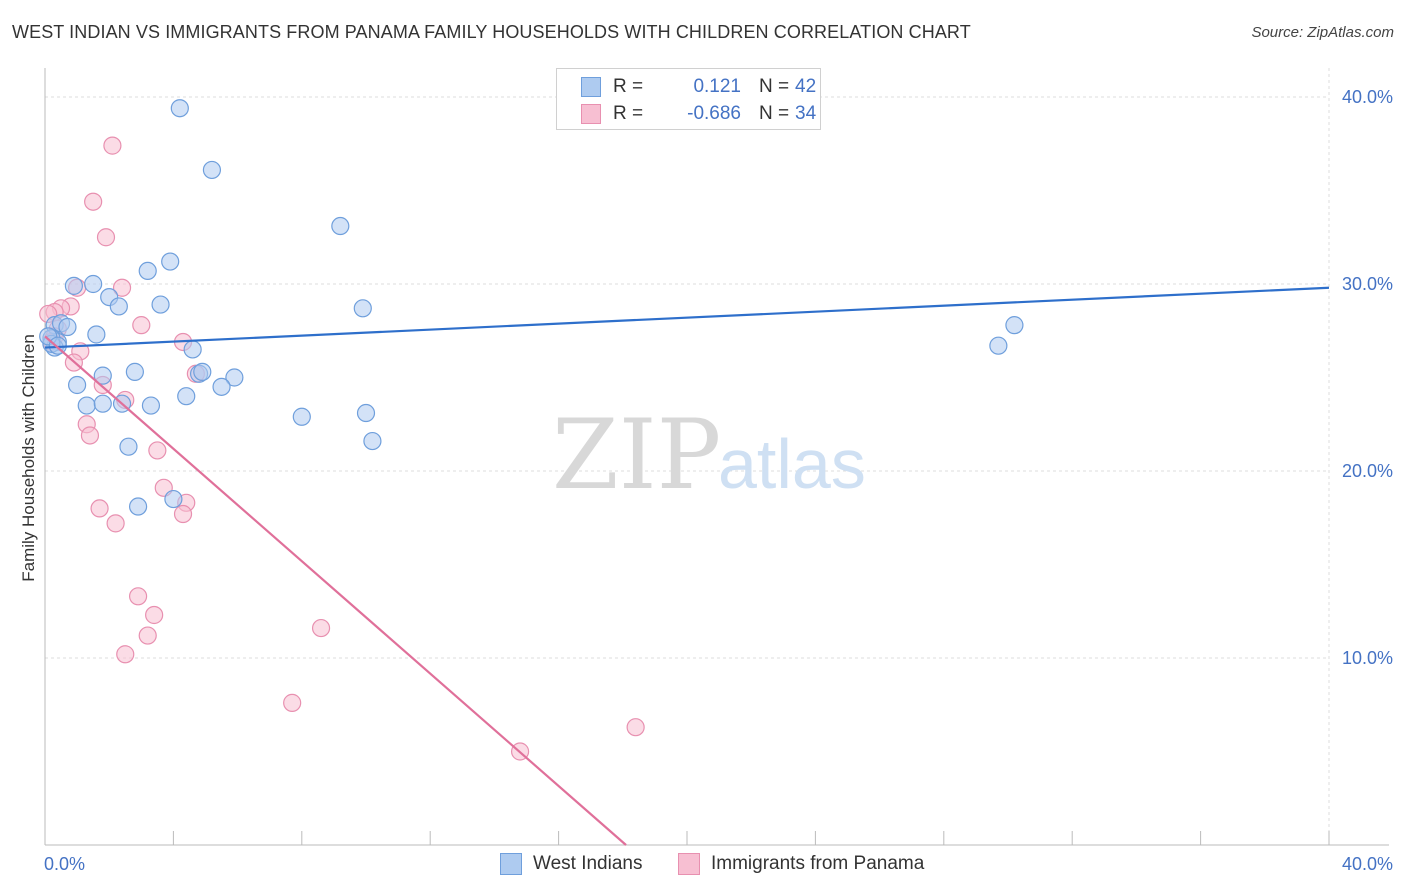  What do you see at coordinates (1322, 32) in the screenshot?
I see `chart-source: Source: ZipAtlas.com` at bounding box center [1322, 32].